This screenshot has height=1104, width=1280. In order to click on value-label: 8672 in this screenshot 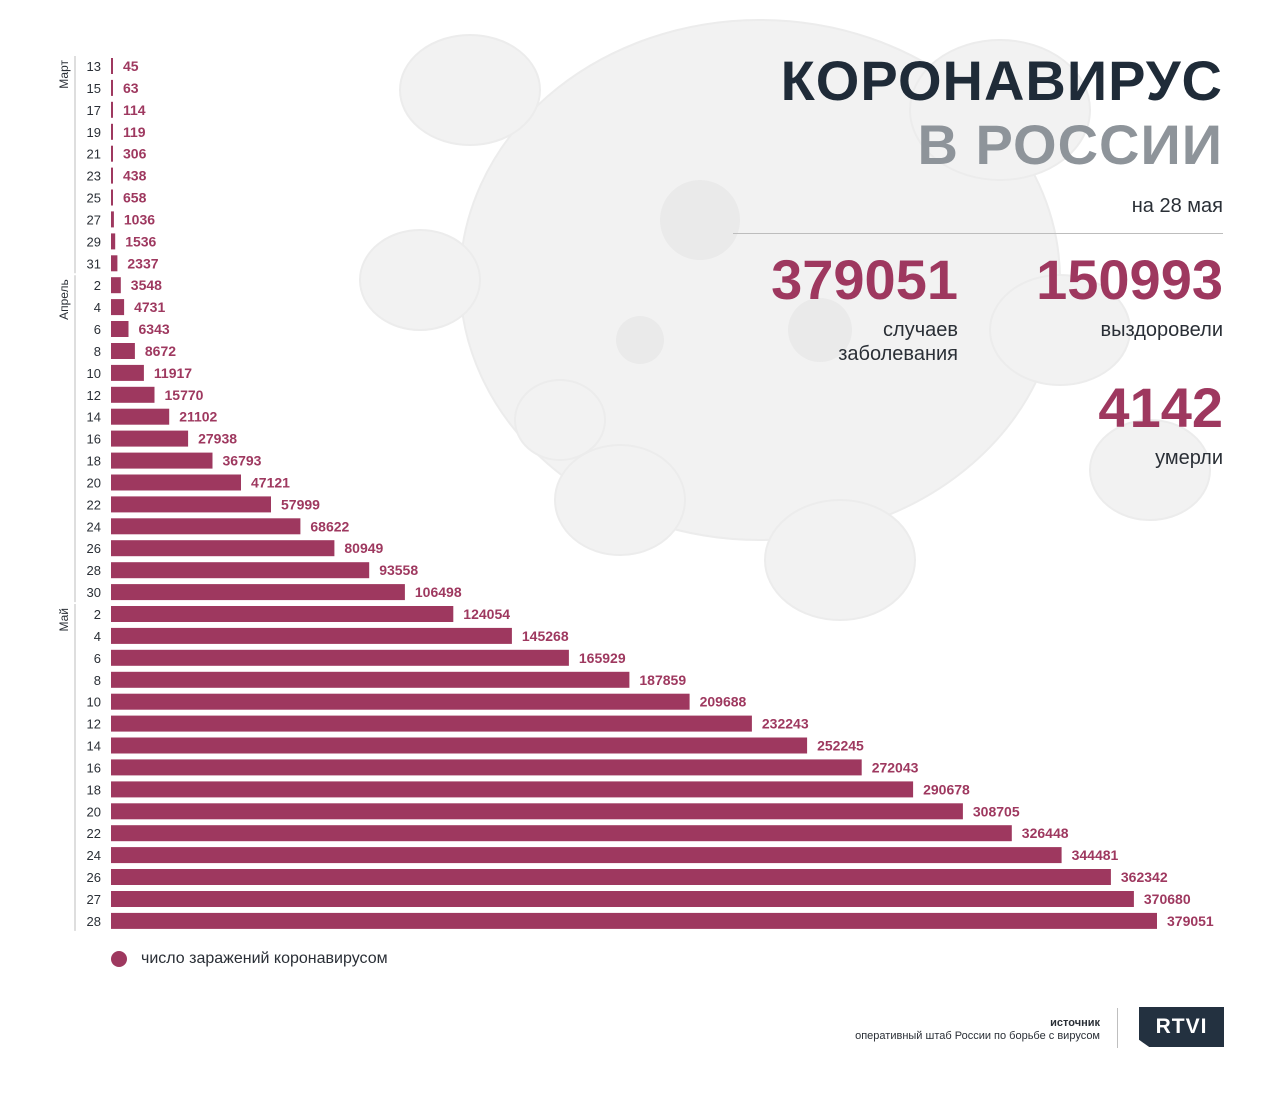, I will do `click(160, 351)`.